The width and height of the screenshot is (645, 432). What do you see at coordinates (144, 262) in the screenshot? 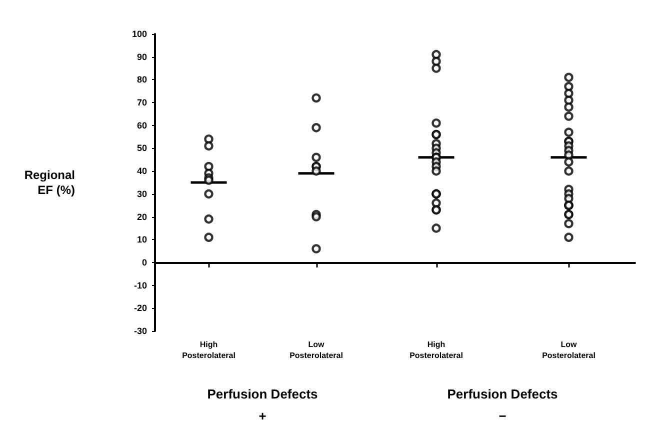
I see `y-tick-label: 0` at bounding box center [144, 262].